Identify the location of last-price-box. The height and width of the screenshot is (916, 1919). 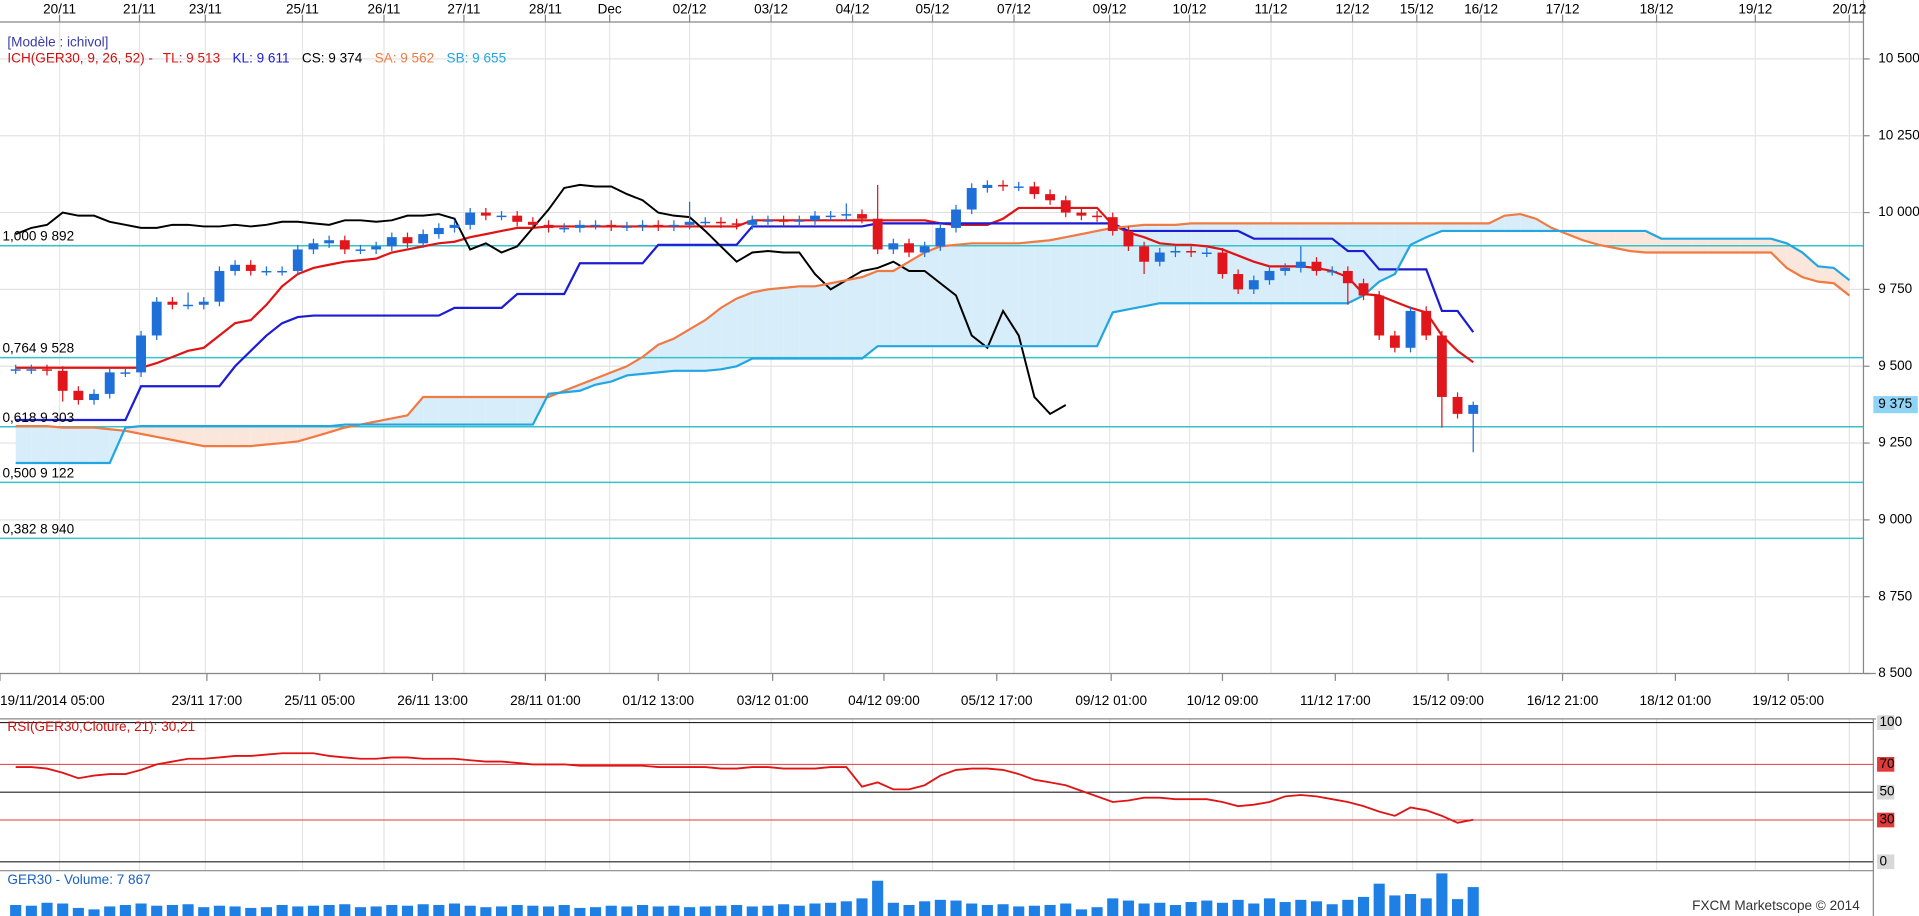
(1895, 405).